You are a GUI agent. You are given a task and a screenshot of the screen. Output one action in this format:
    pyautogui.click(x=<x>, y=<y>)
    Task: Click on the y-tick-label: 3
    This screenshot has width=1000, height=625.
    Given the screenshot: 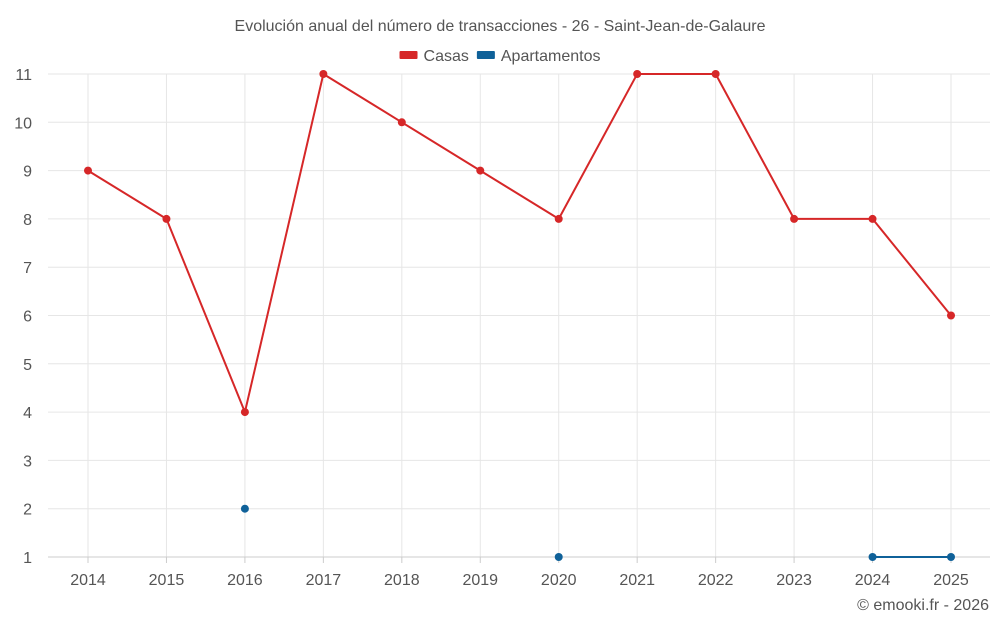 What is the action you would take?
    pyautogui.click(x=27, y=461)
    